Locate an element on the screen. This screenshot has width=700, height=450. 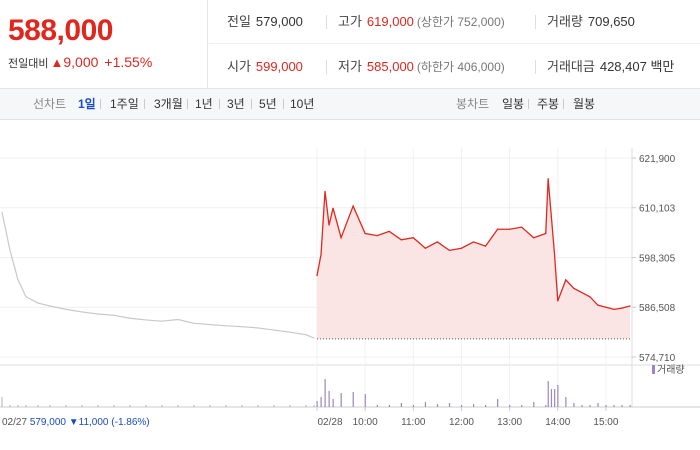
y-tick-label: 598,305 is located at coordinates (657, 259).